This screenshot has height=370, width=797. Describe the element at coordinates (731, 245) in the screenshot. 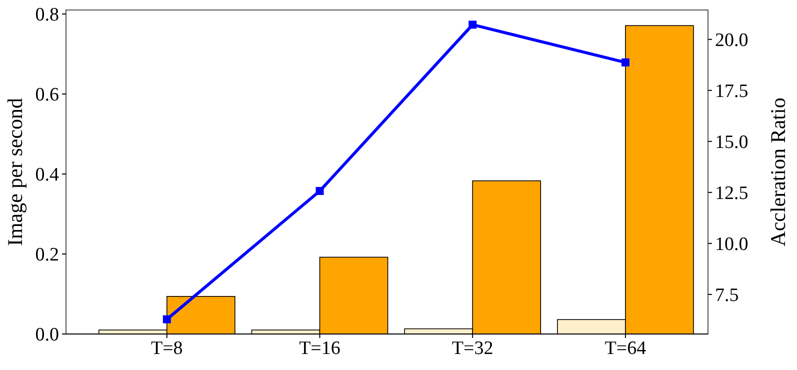

I see `y2-tick-label: 10.0` at that location.